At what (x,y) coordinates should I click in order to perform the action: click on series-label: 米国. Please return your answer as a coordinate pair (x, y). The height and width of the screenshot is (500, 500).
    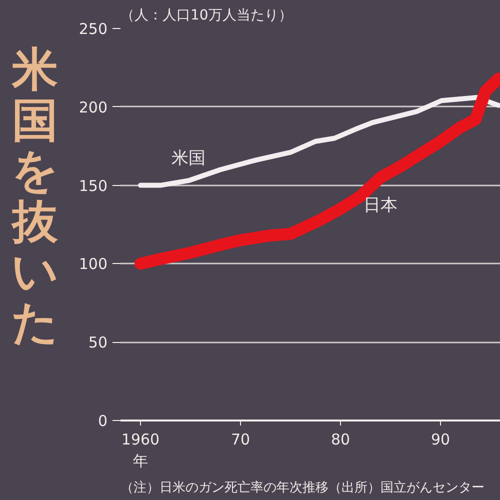
    Looking at the image, I should click on (189, 158).